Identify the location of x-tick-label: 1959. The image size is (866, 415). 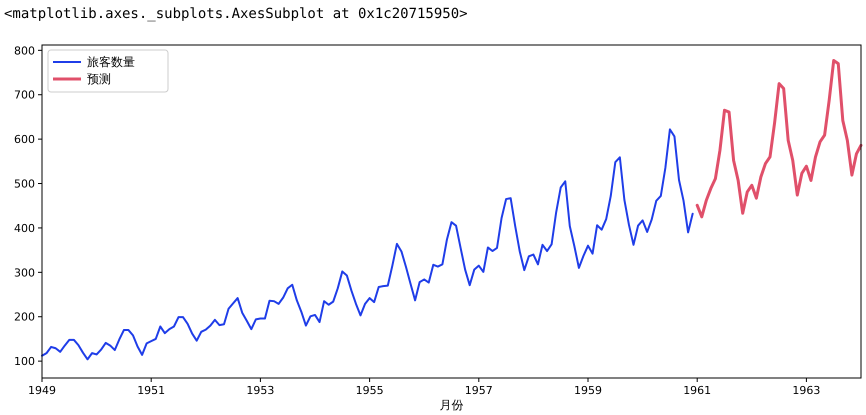
(588, 390).